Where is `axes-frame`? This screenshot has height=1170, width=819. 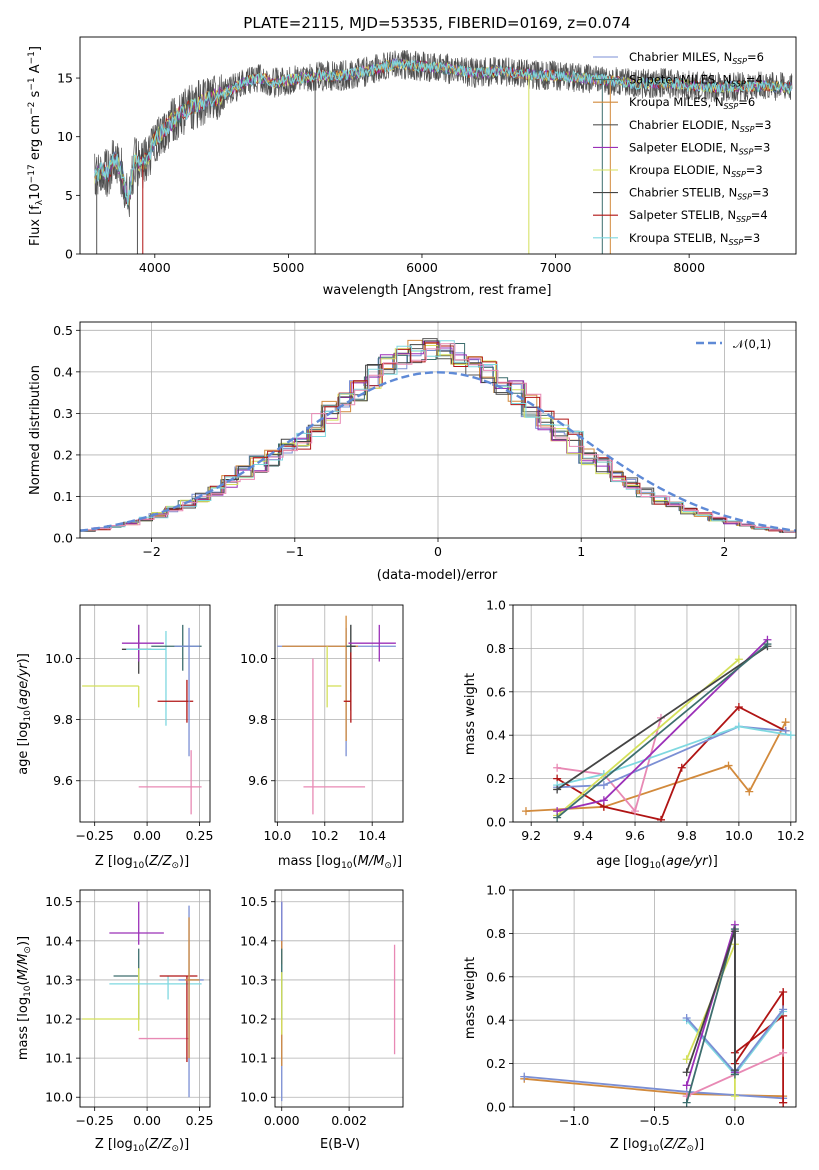 axes-frame is located at coordinates (339, 713).